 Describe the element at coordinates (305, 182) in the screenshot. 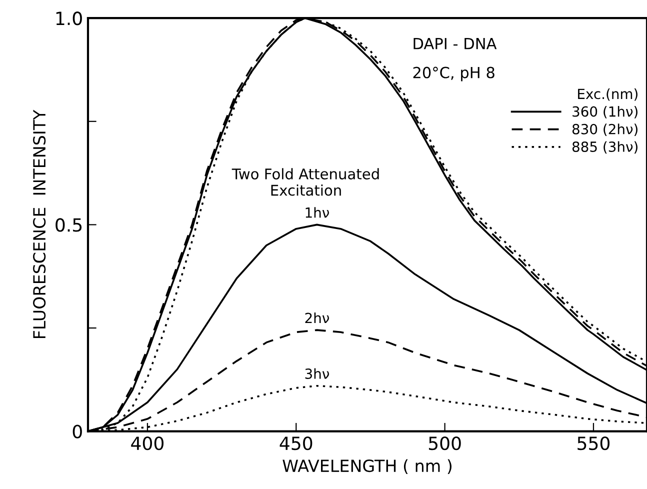

I see `annotation: Two Fold Attenuated Excitation` at that location.